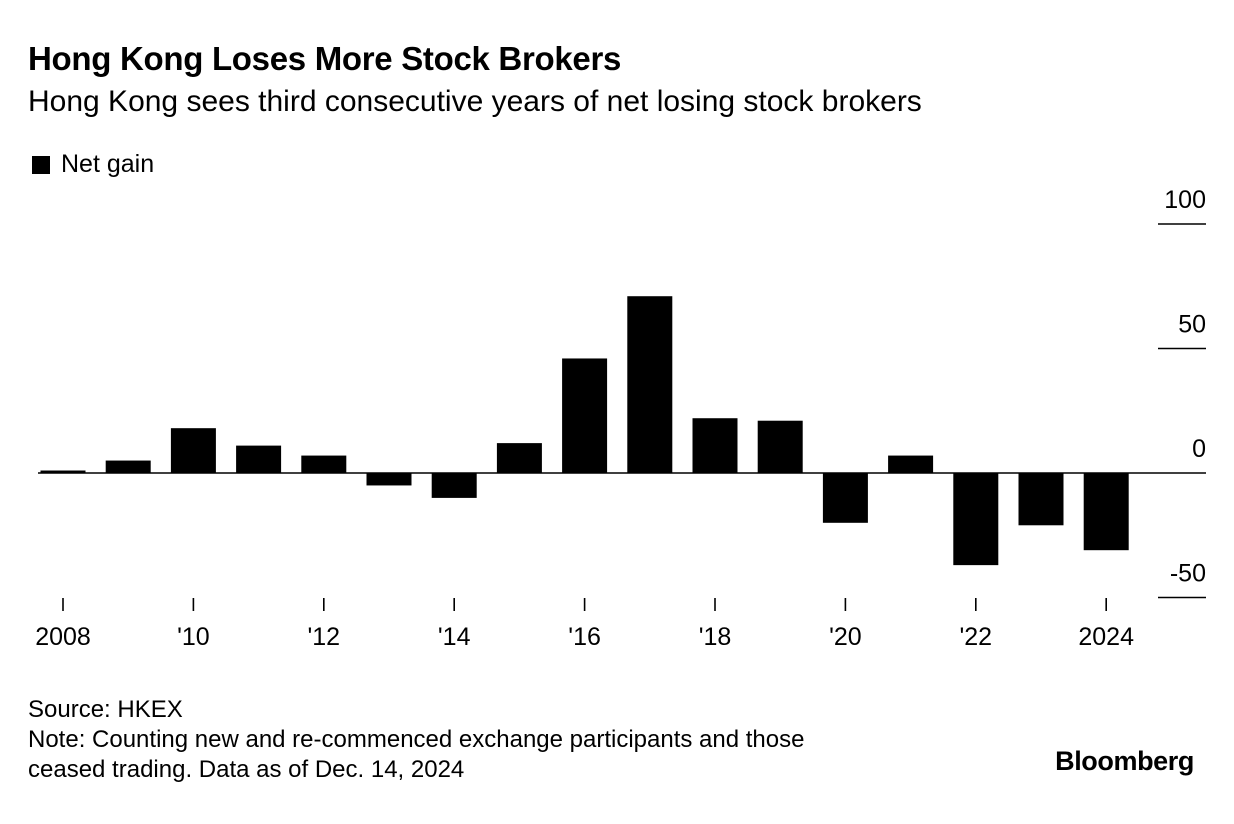 This screenshot has width=1234, height=824. Describe the element at coordinates (911, 464) in the screenshot. I see `bar-2021` at that location.